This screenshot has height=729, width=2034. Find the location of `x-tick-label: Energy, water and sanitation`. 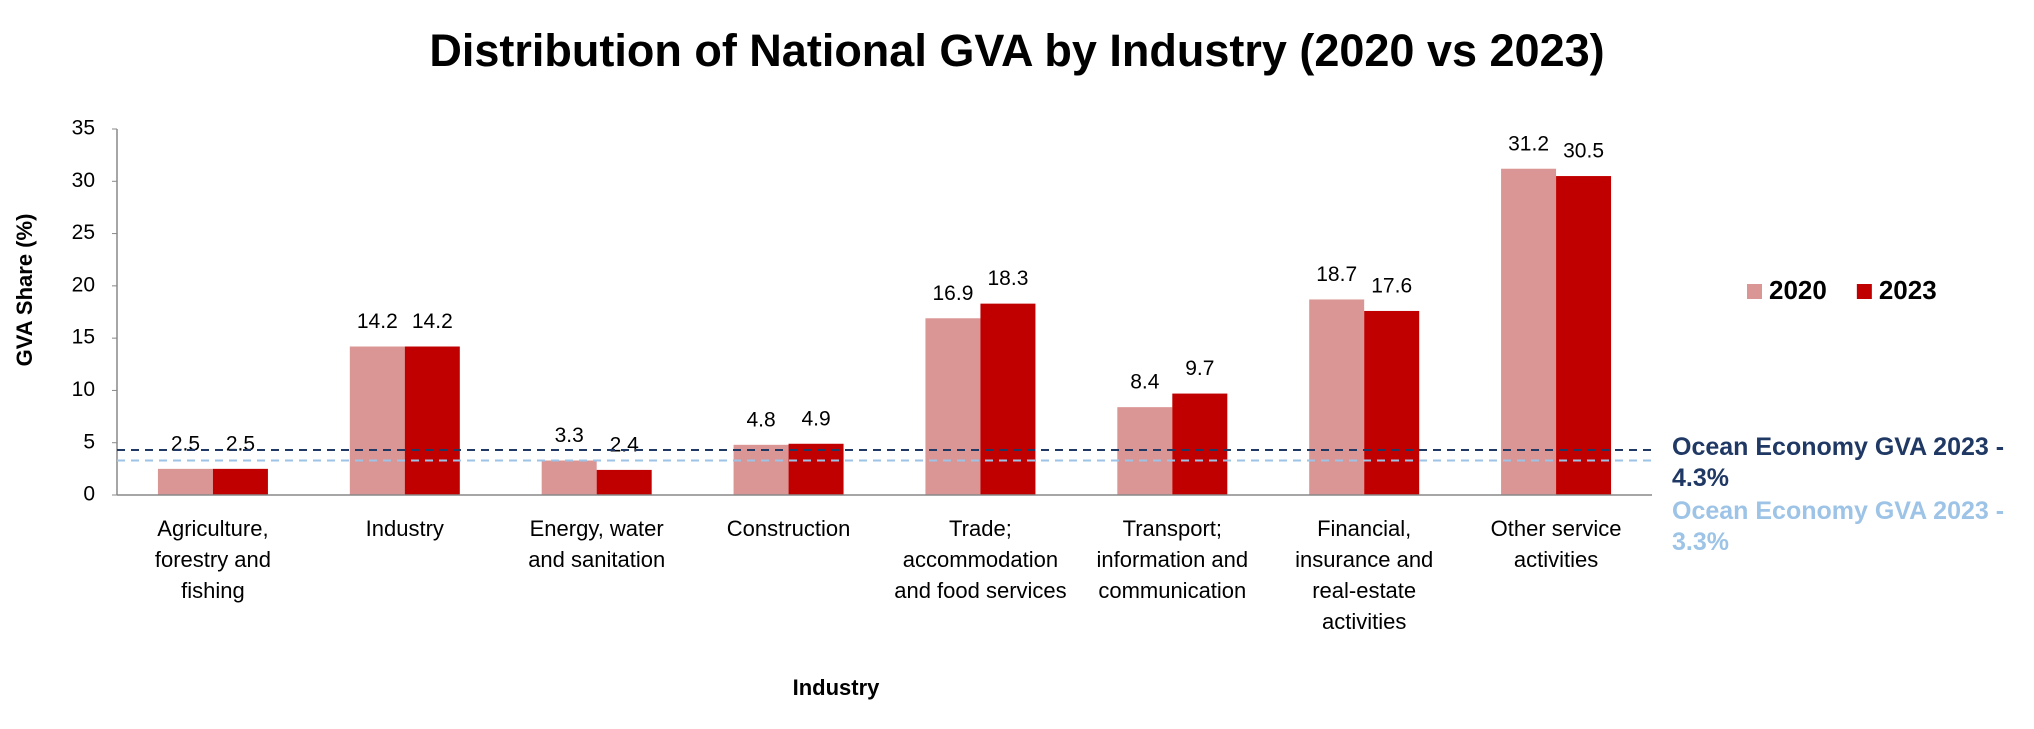

x-tick-label: Energy, water and sanitation is located at coordinates (597, 544).